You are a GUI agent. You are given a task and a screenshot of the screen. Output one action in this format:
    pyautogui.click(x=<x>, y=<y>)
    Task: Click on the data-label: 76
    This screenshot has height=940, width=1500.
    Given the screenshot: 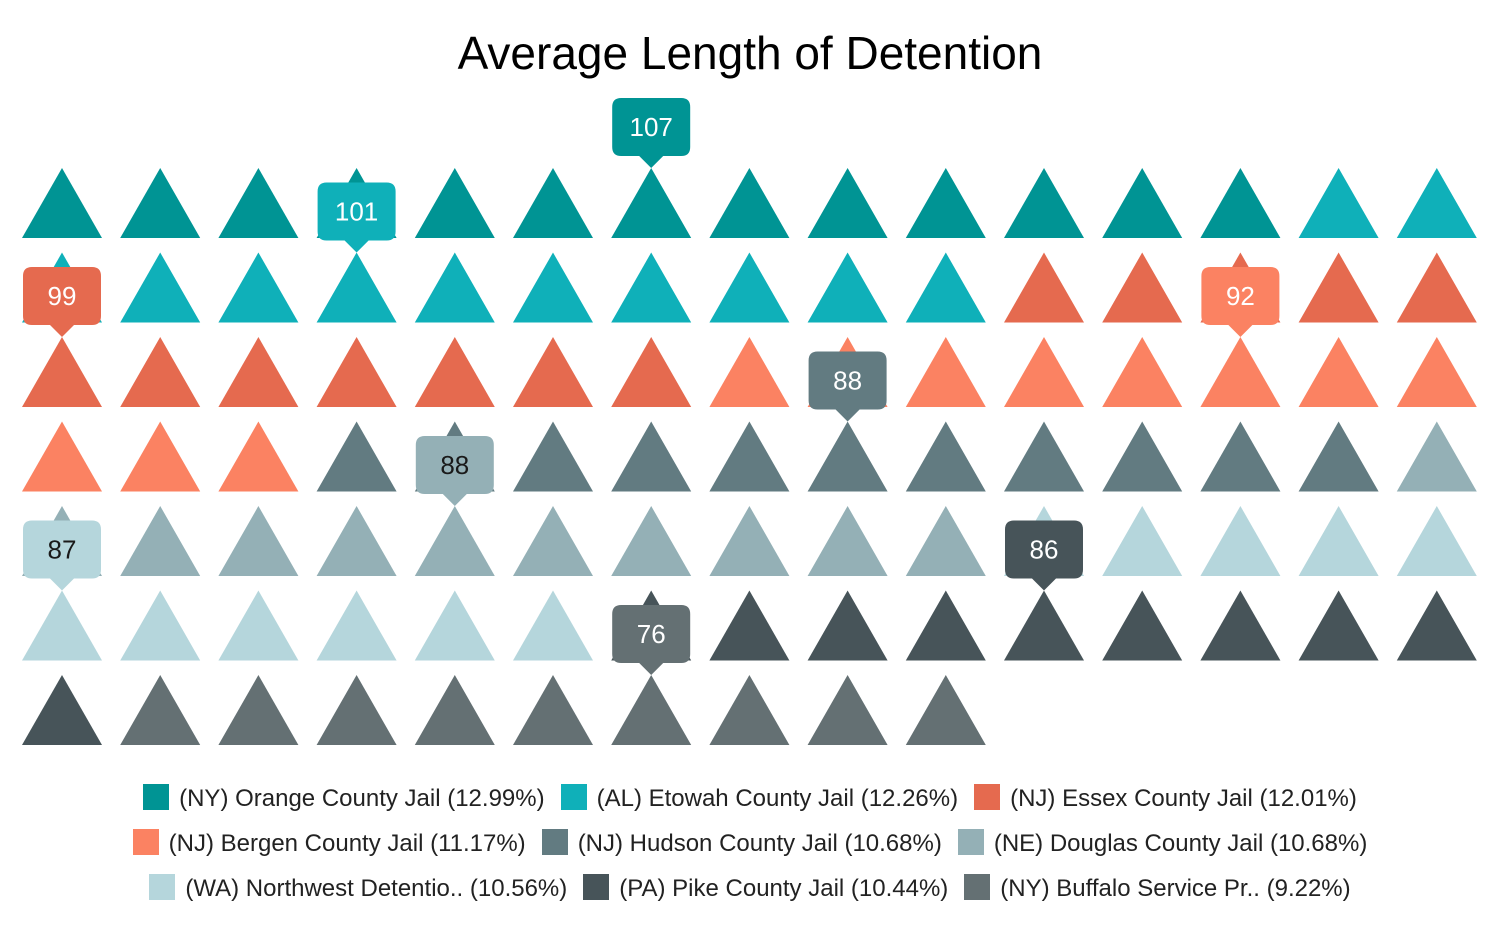 What is the action you would take?
    pyautogui.click(x=651, y=634)
    